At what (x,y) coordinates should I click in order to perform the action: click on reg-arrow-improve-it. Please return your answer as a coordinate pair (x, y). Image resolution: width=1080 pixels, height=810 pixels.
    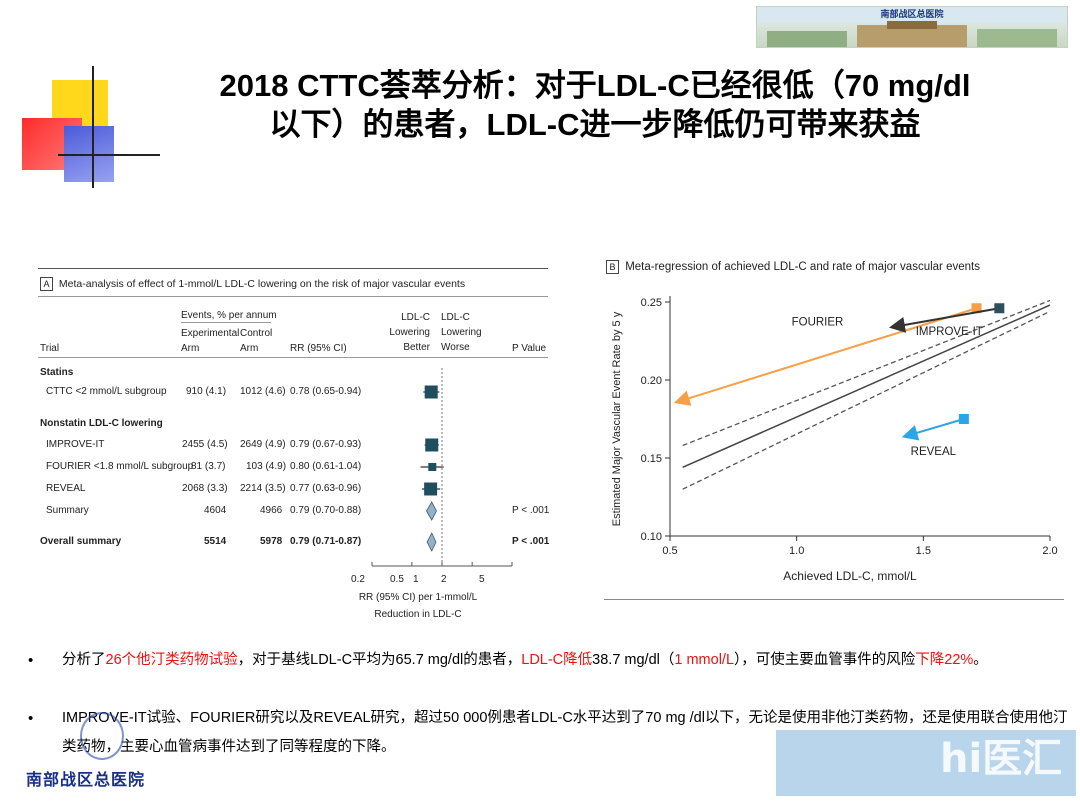
    Looking at the image, I should click on (944, 320).